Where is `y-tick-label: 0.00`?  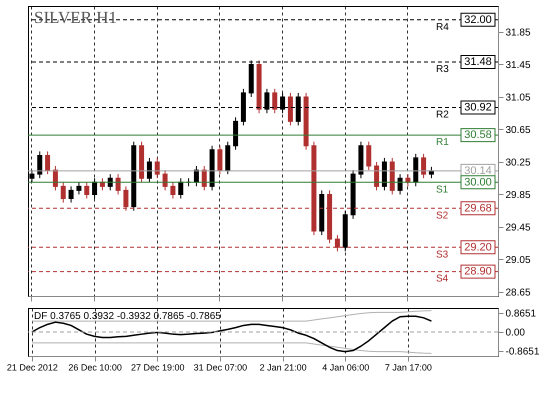 y-tick-label: 0.00 is located at coordinates (516, 333).